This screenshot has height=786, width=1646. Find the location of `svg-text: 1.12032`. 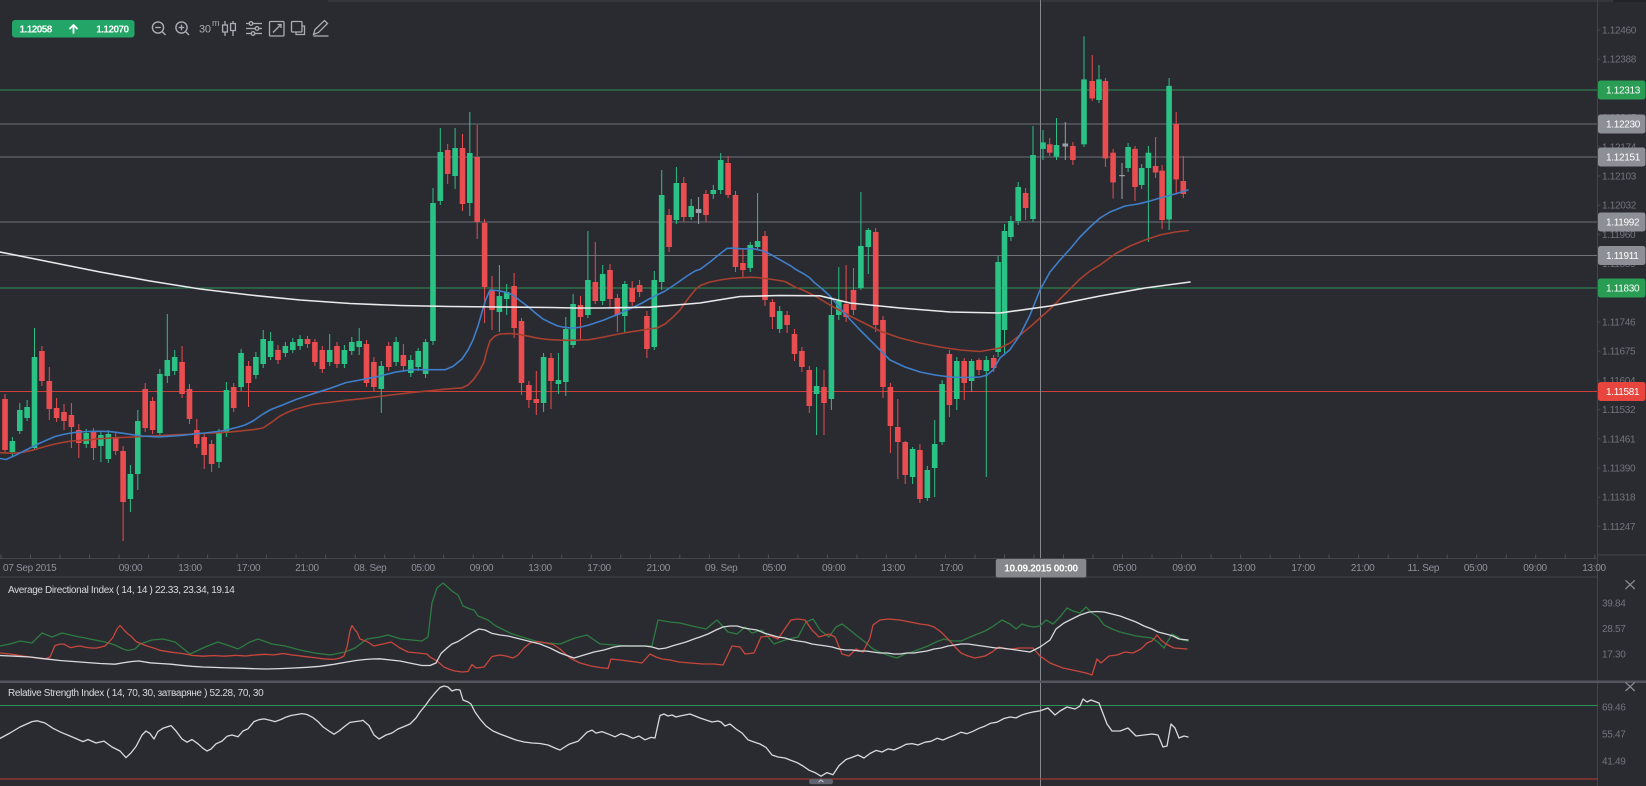

svg-text: 1.12032 is located at coordinates (1619, 206).